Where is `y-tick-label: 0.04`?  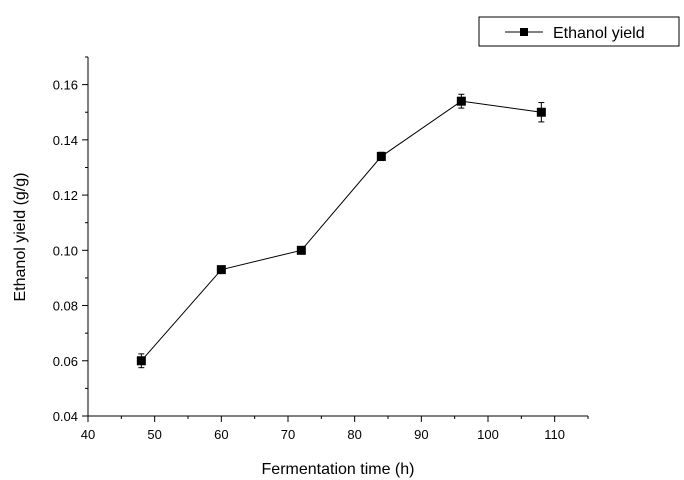
y-tick-label: 0.04 is located at coordinates (65, 416).